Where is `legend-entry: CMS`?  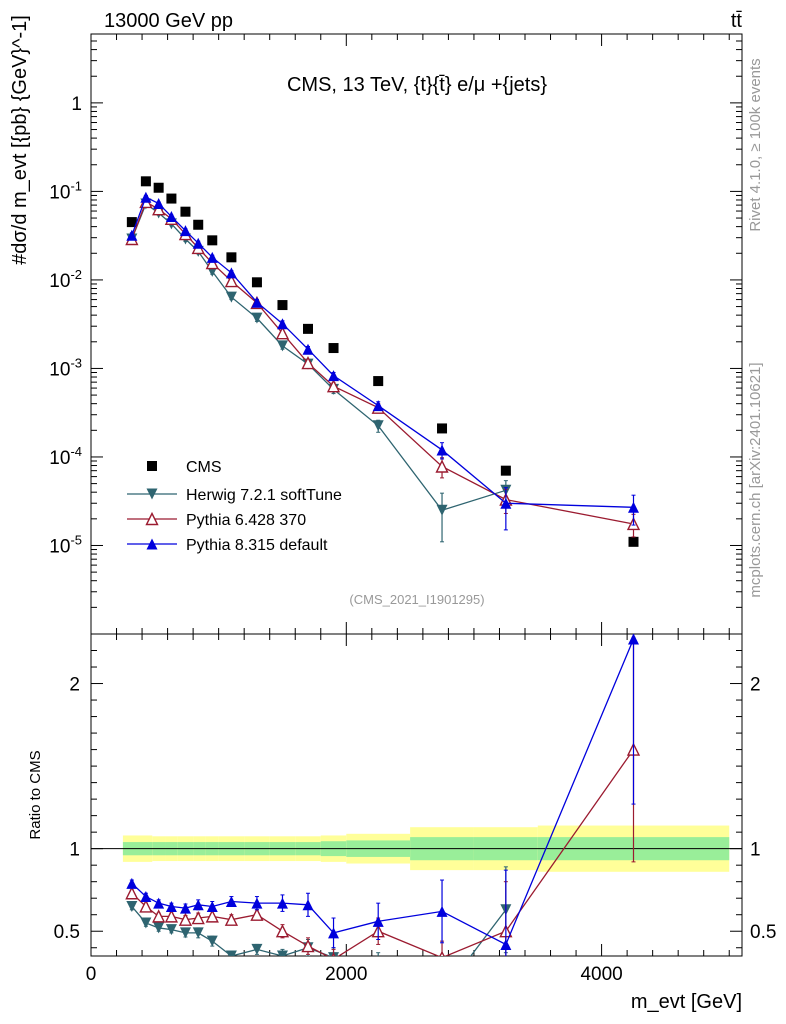 legend-entry: CMS is located at coordinates (184, 467).